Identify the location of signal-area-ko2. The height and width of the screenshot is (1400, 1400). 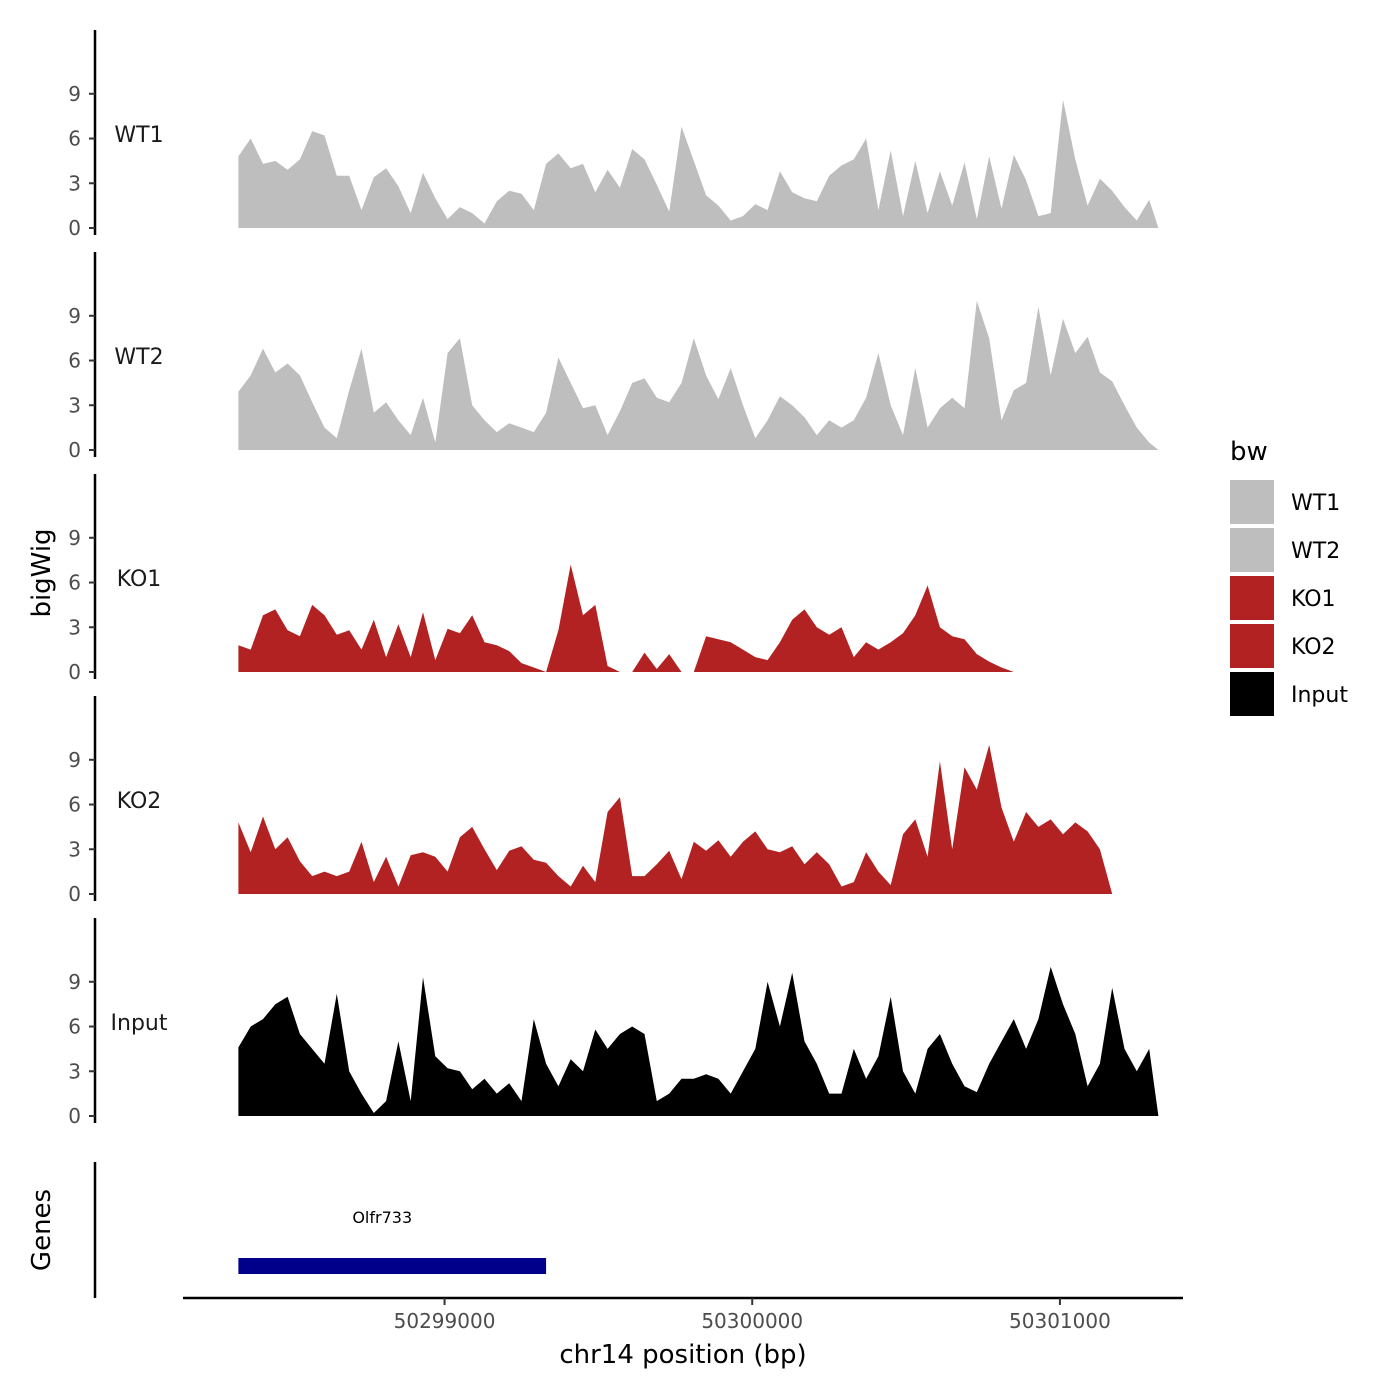
(698, 819).